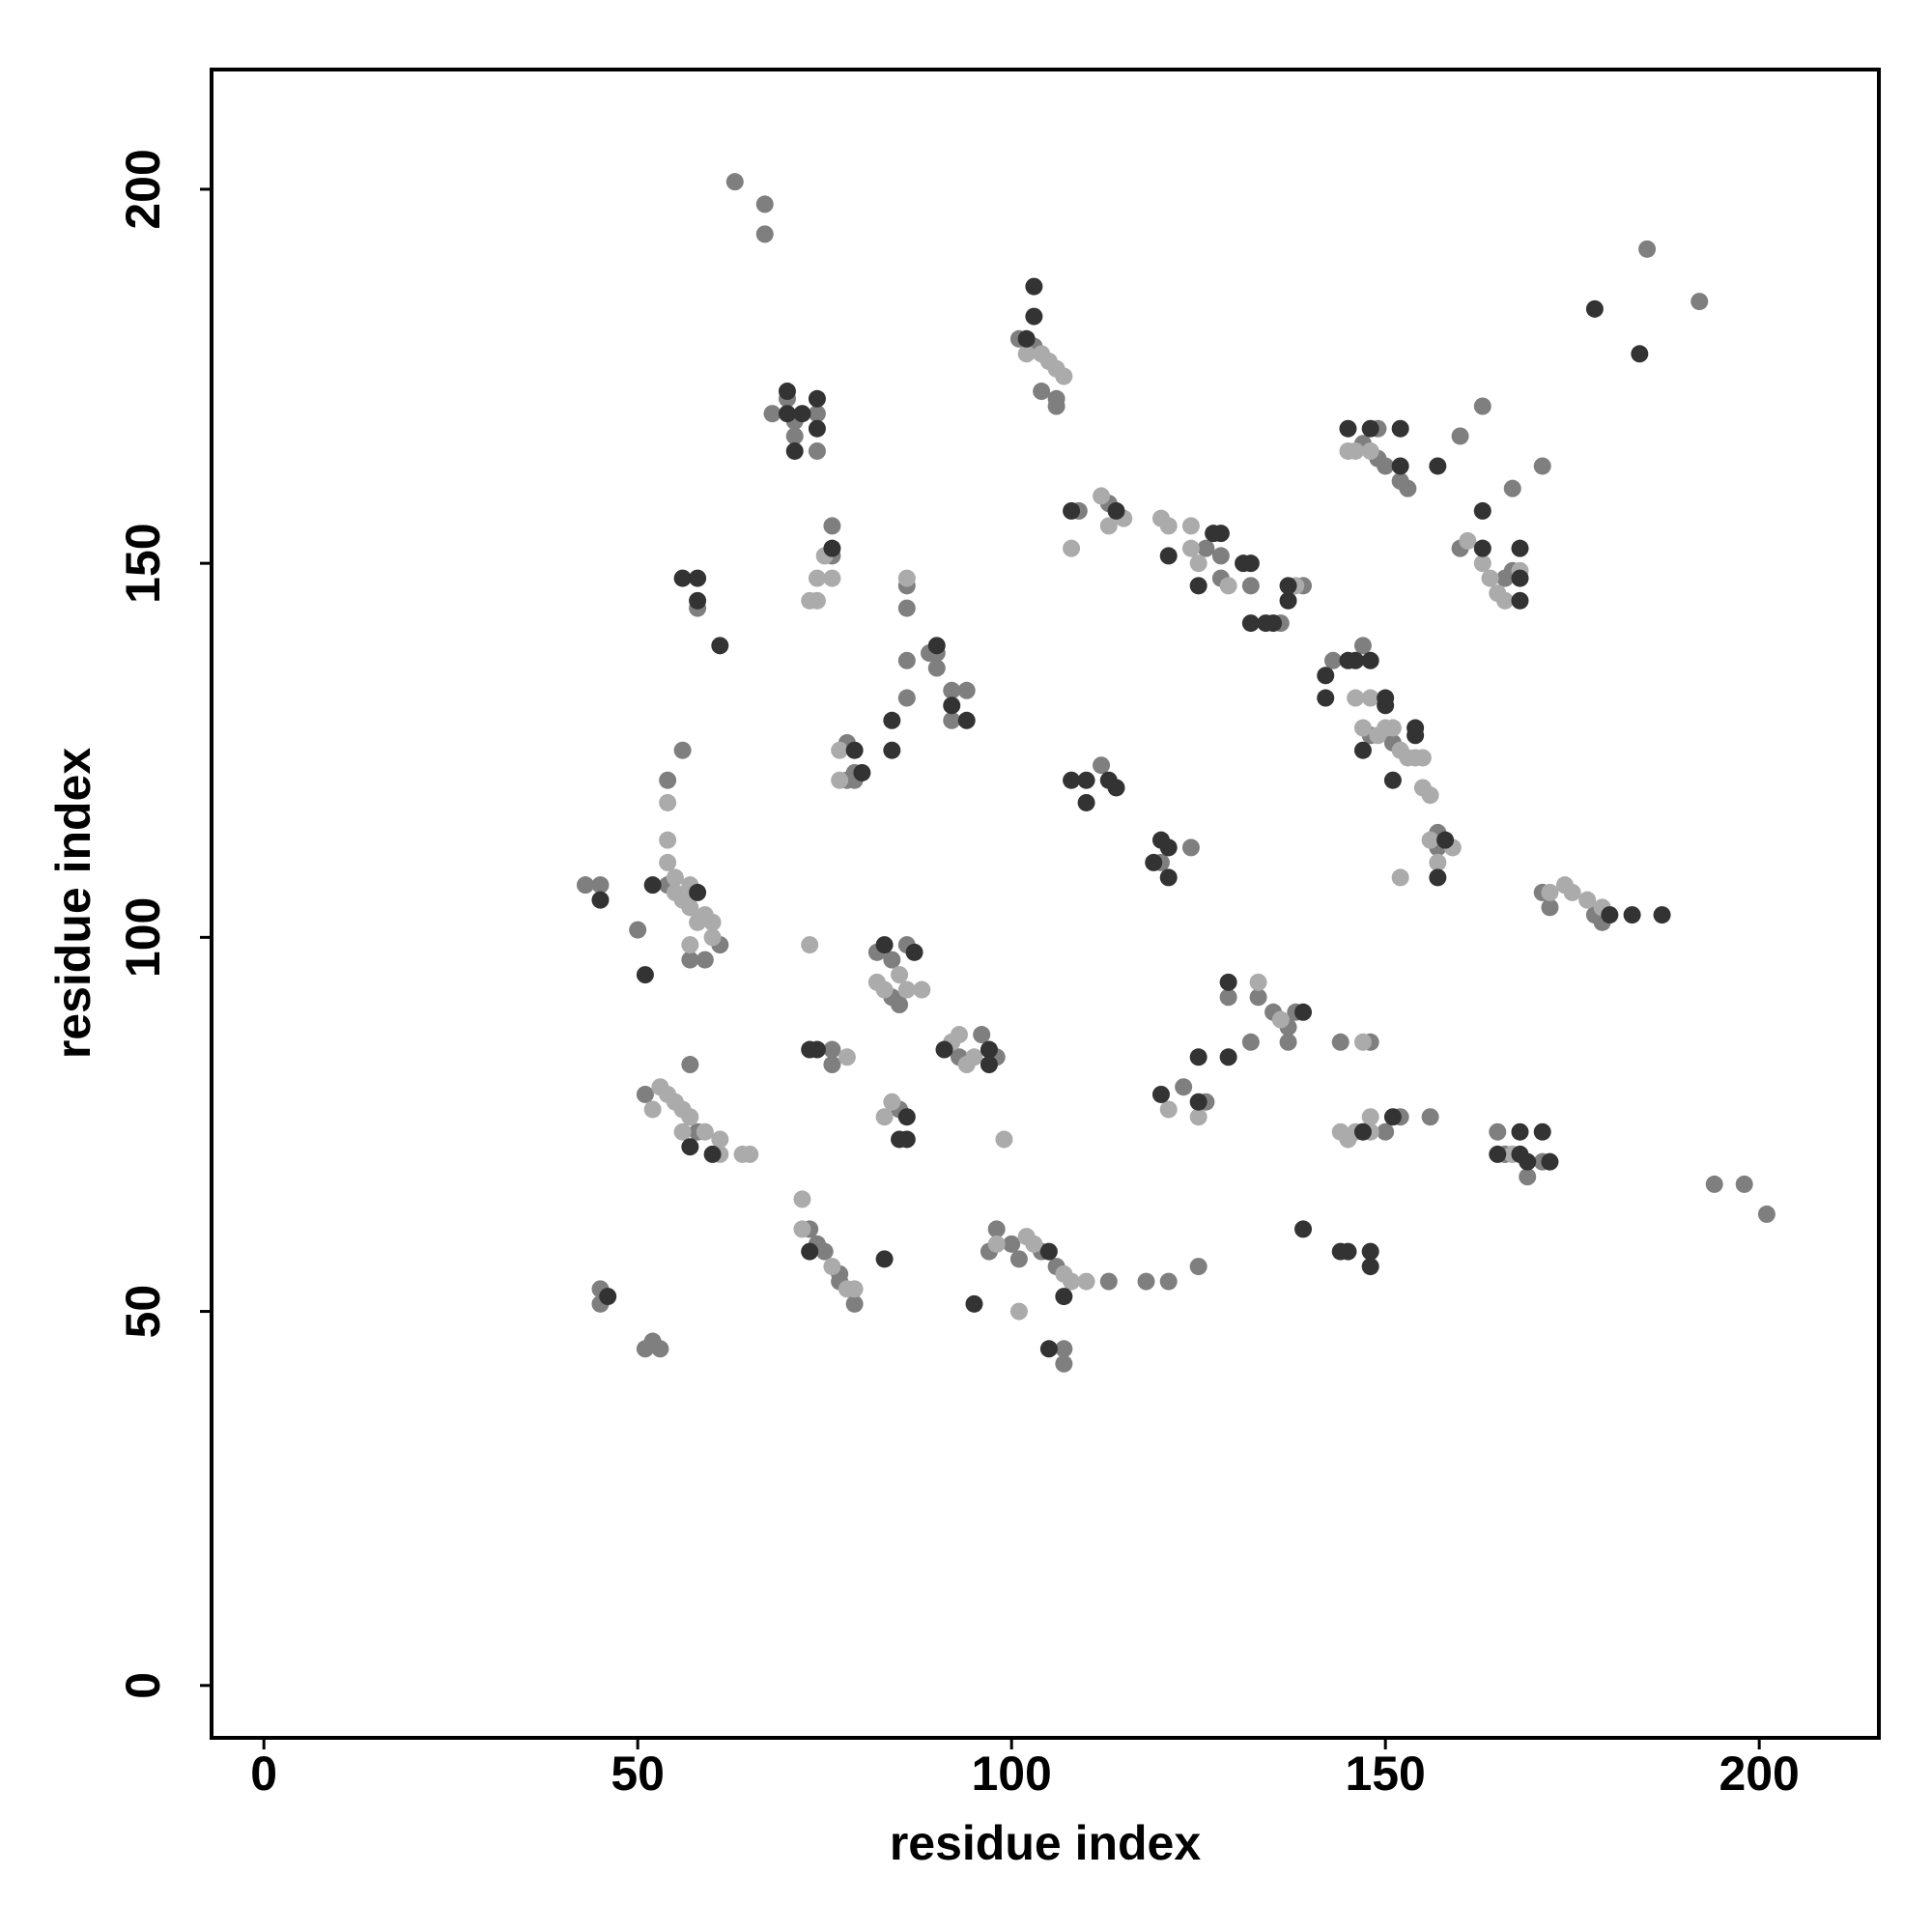 The height and width of the screenshot is (1932, 1932). Describe the element at coordinates (638, 1774) in the screenshot. I see `x-tick-label: 50` at that location.